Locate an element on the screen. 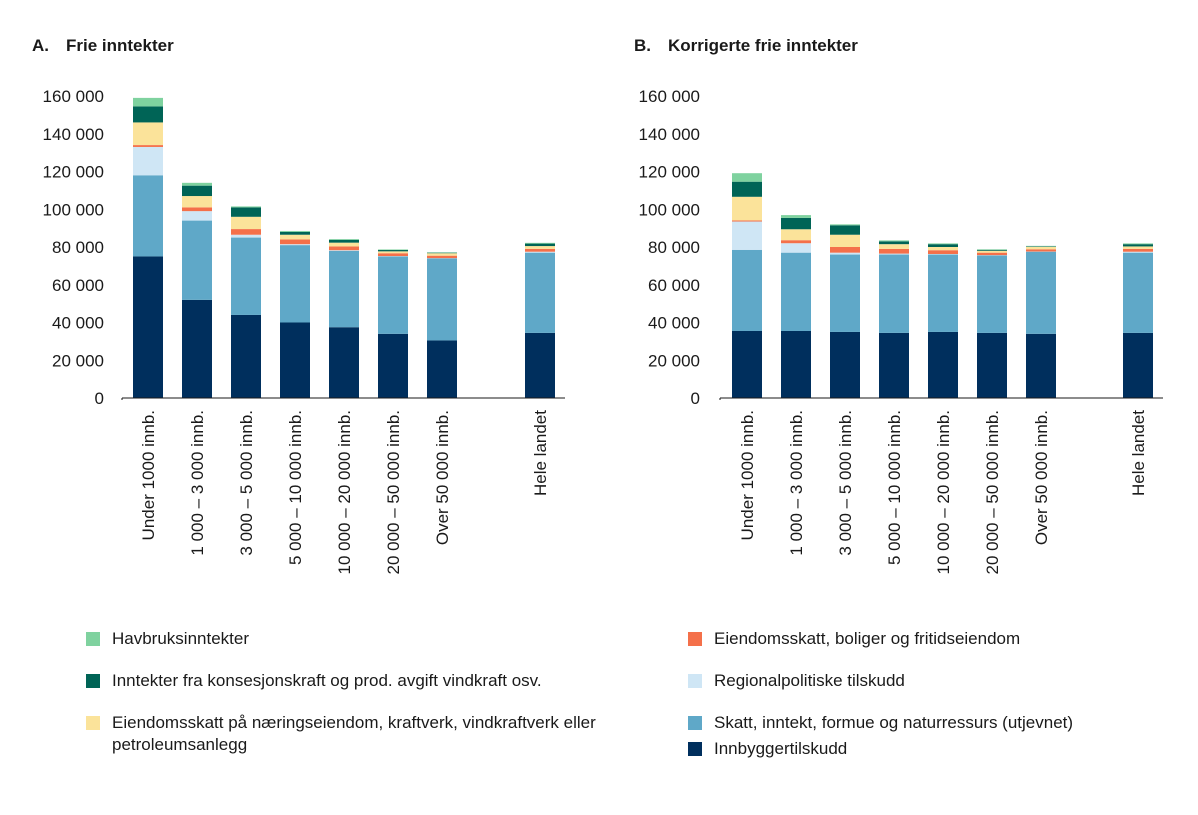  x-category-label: Hele landet is located at coordinates (1138, 453).